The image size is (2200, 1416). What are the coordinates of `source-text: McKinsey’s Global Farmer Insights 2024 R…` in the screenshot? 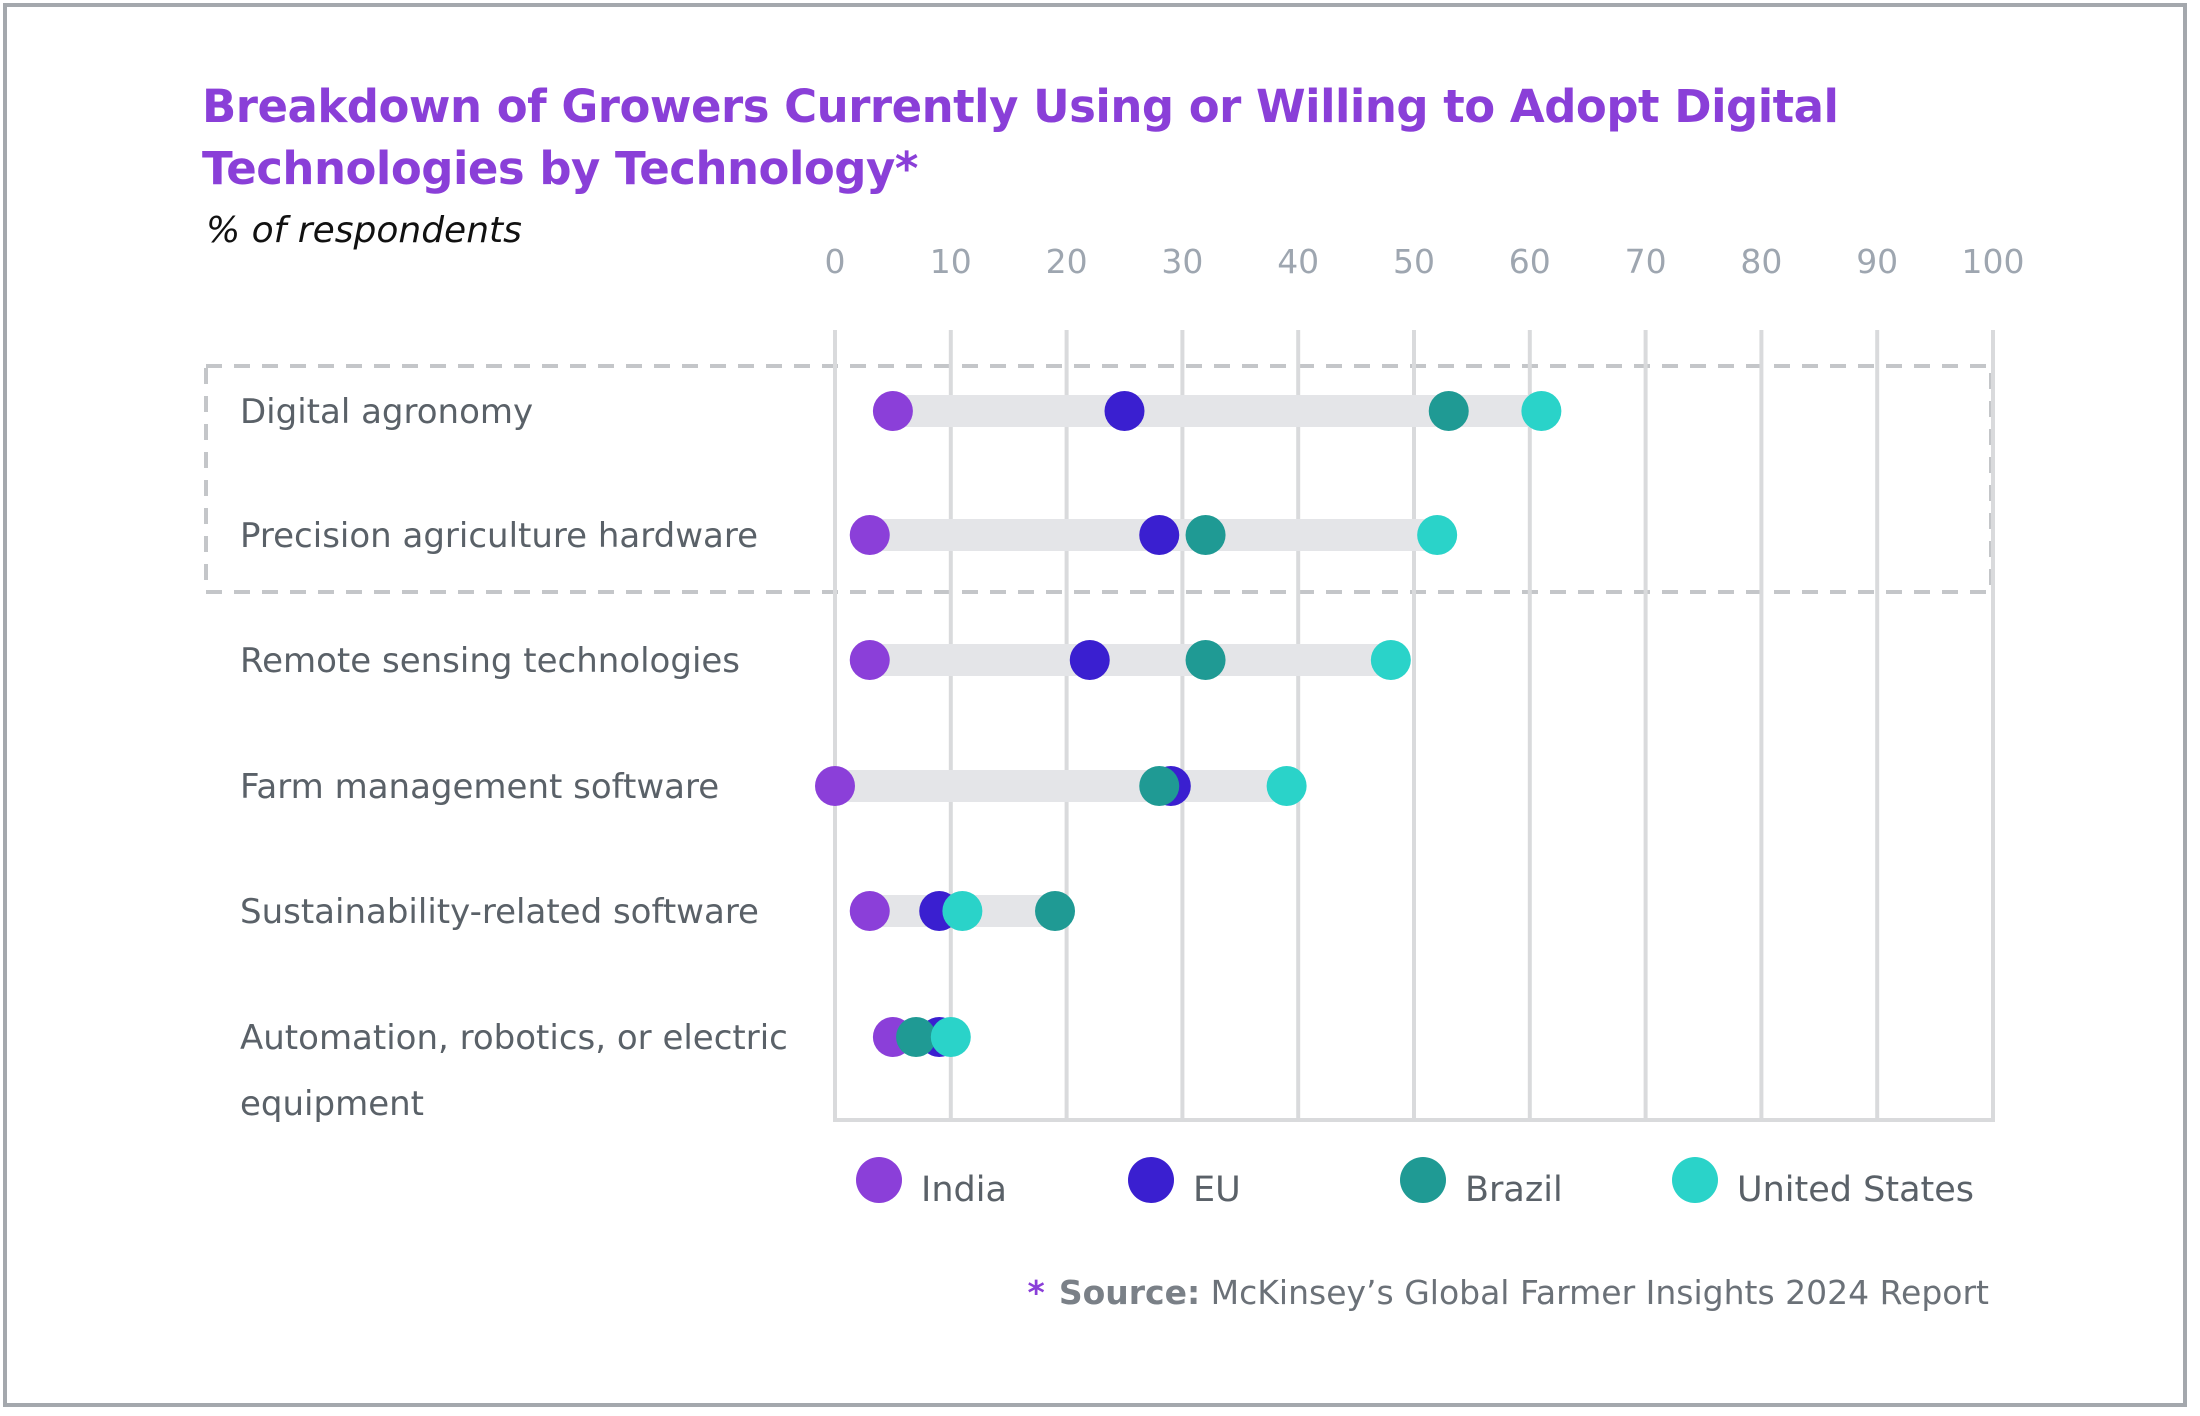 It's located at (1599, 1292).